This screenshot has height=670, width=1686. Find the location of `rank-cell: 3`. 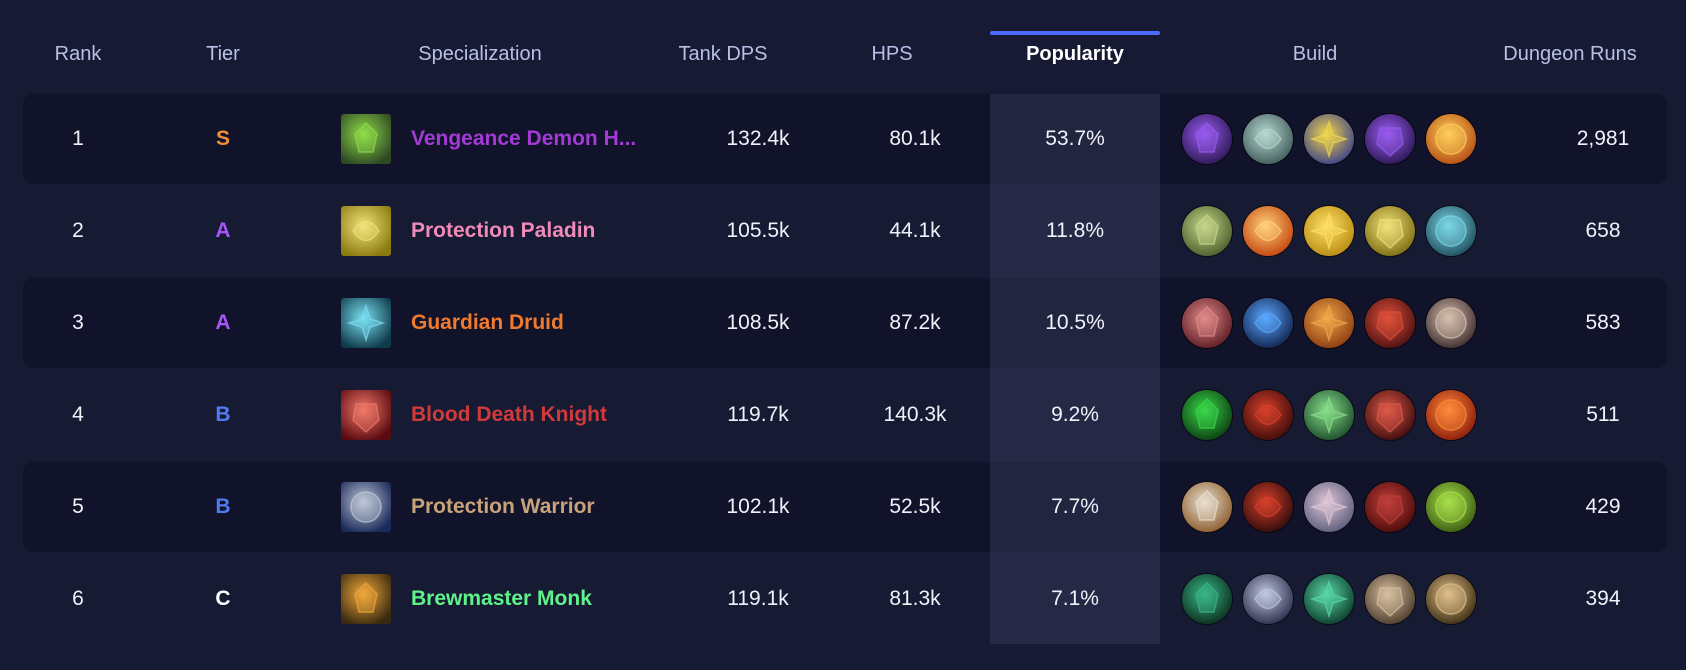

rank-cell: 3 is located at coordinates (78, 322).